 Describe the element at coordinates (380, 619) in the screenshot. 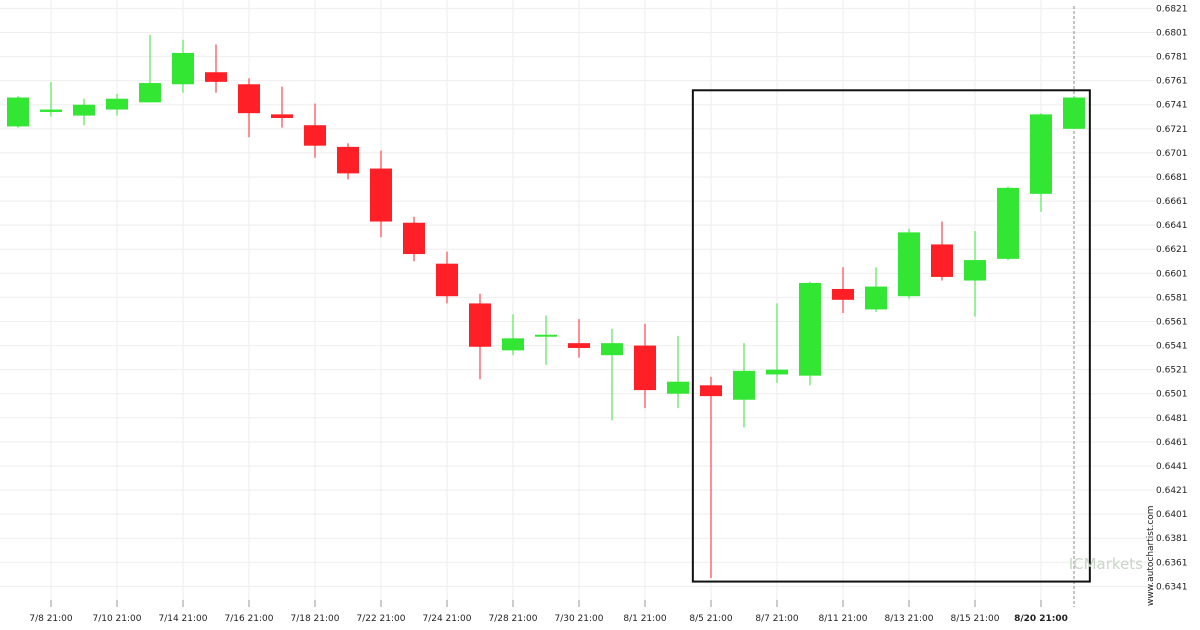

I see `x-tick-label: 7/22 21:00` at that location.